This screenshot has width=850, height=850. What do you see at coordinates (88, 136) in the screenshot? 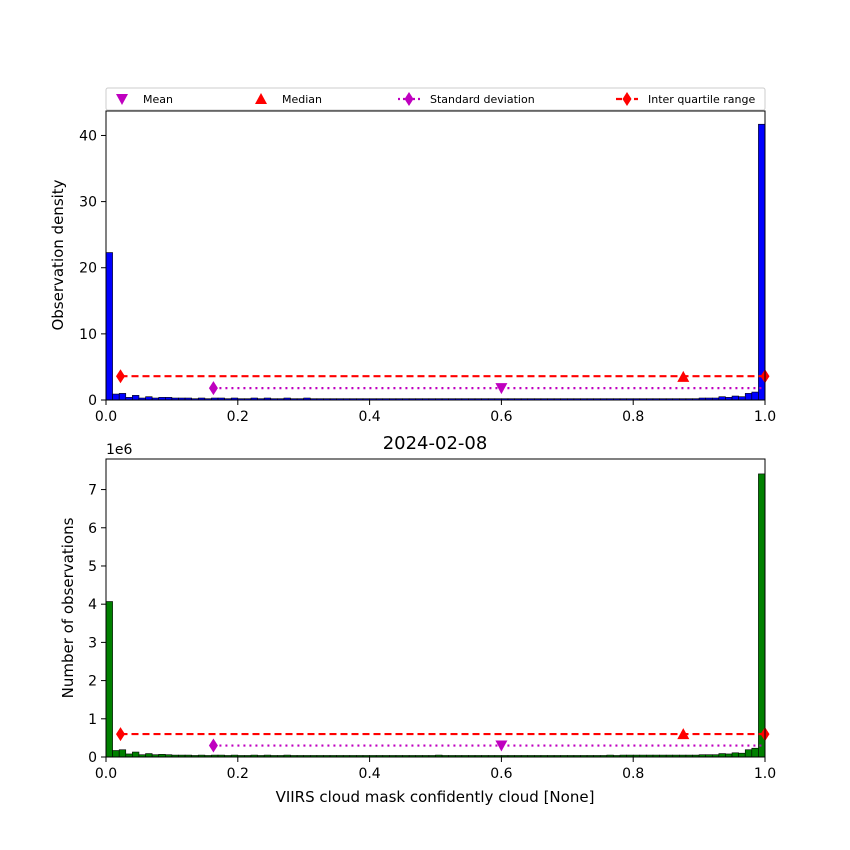
I see `y-tick-label: 40` at bounding box center [88, 136].